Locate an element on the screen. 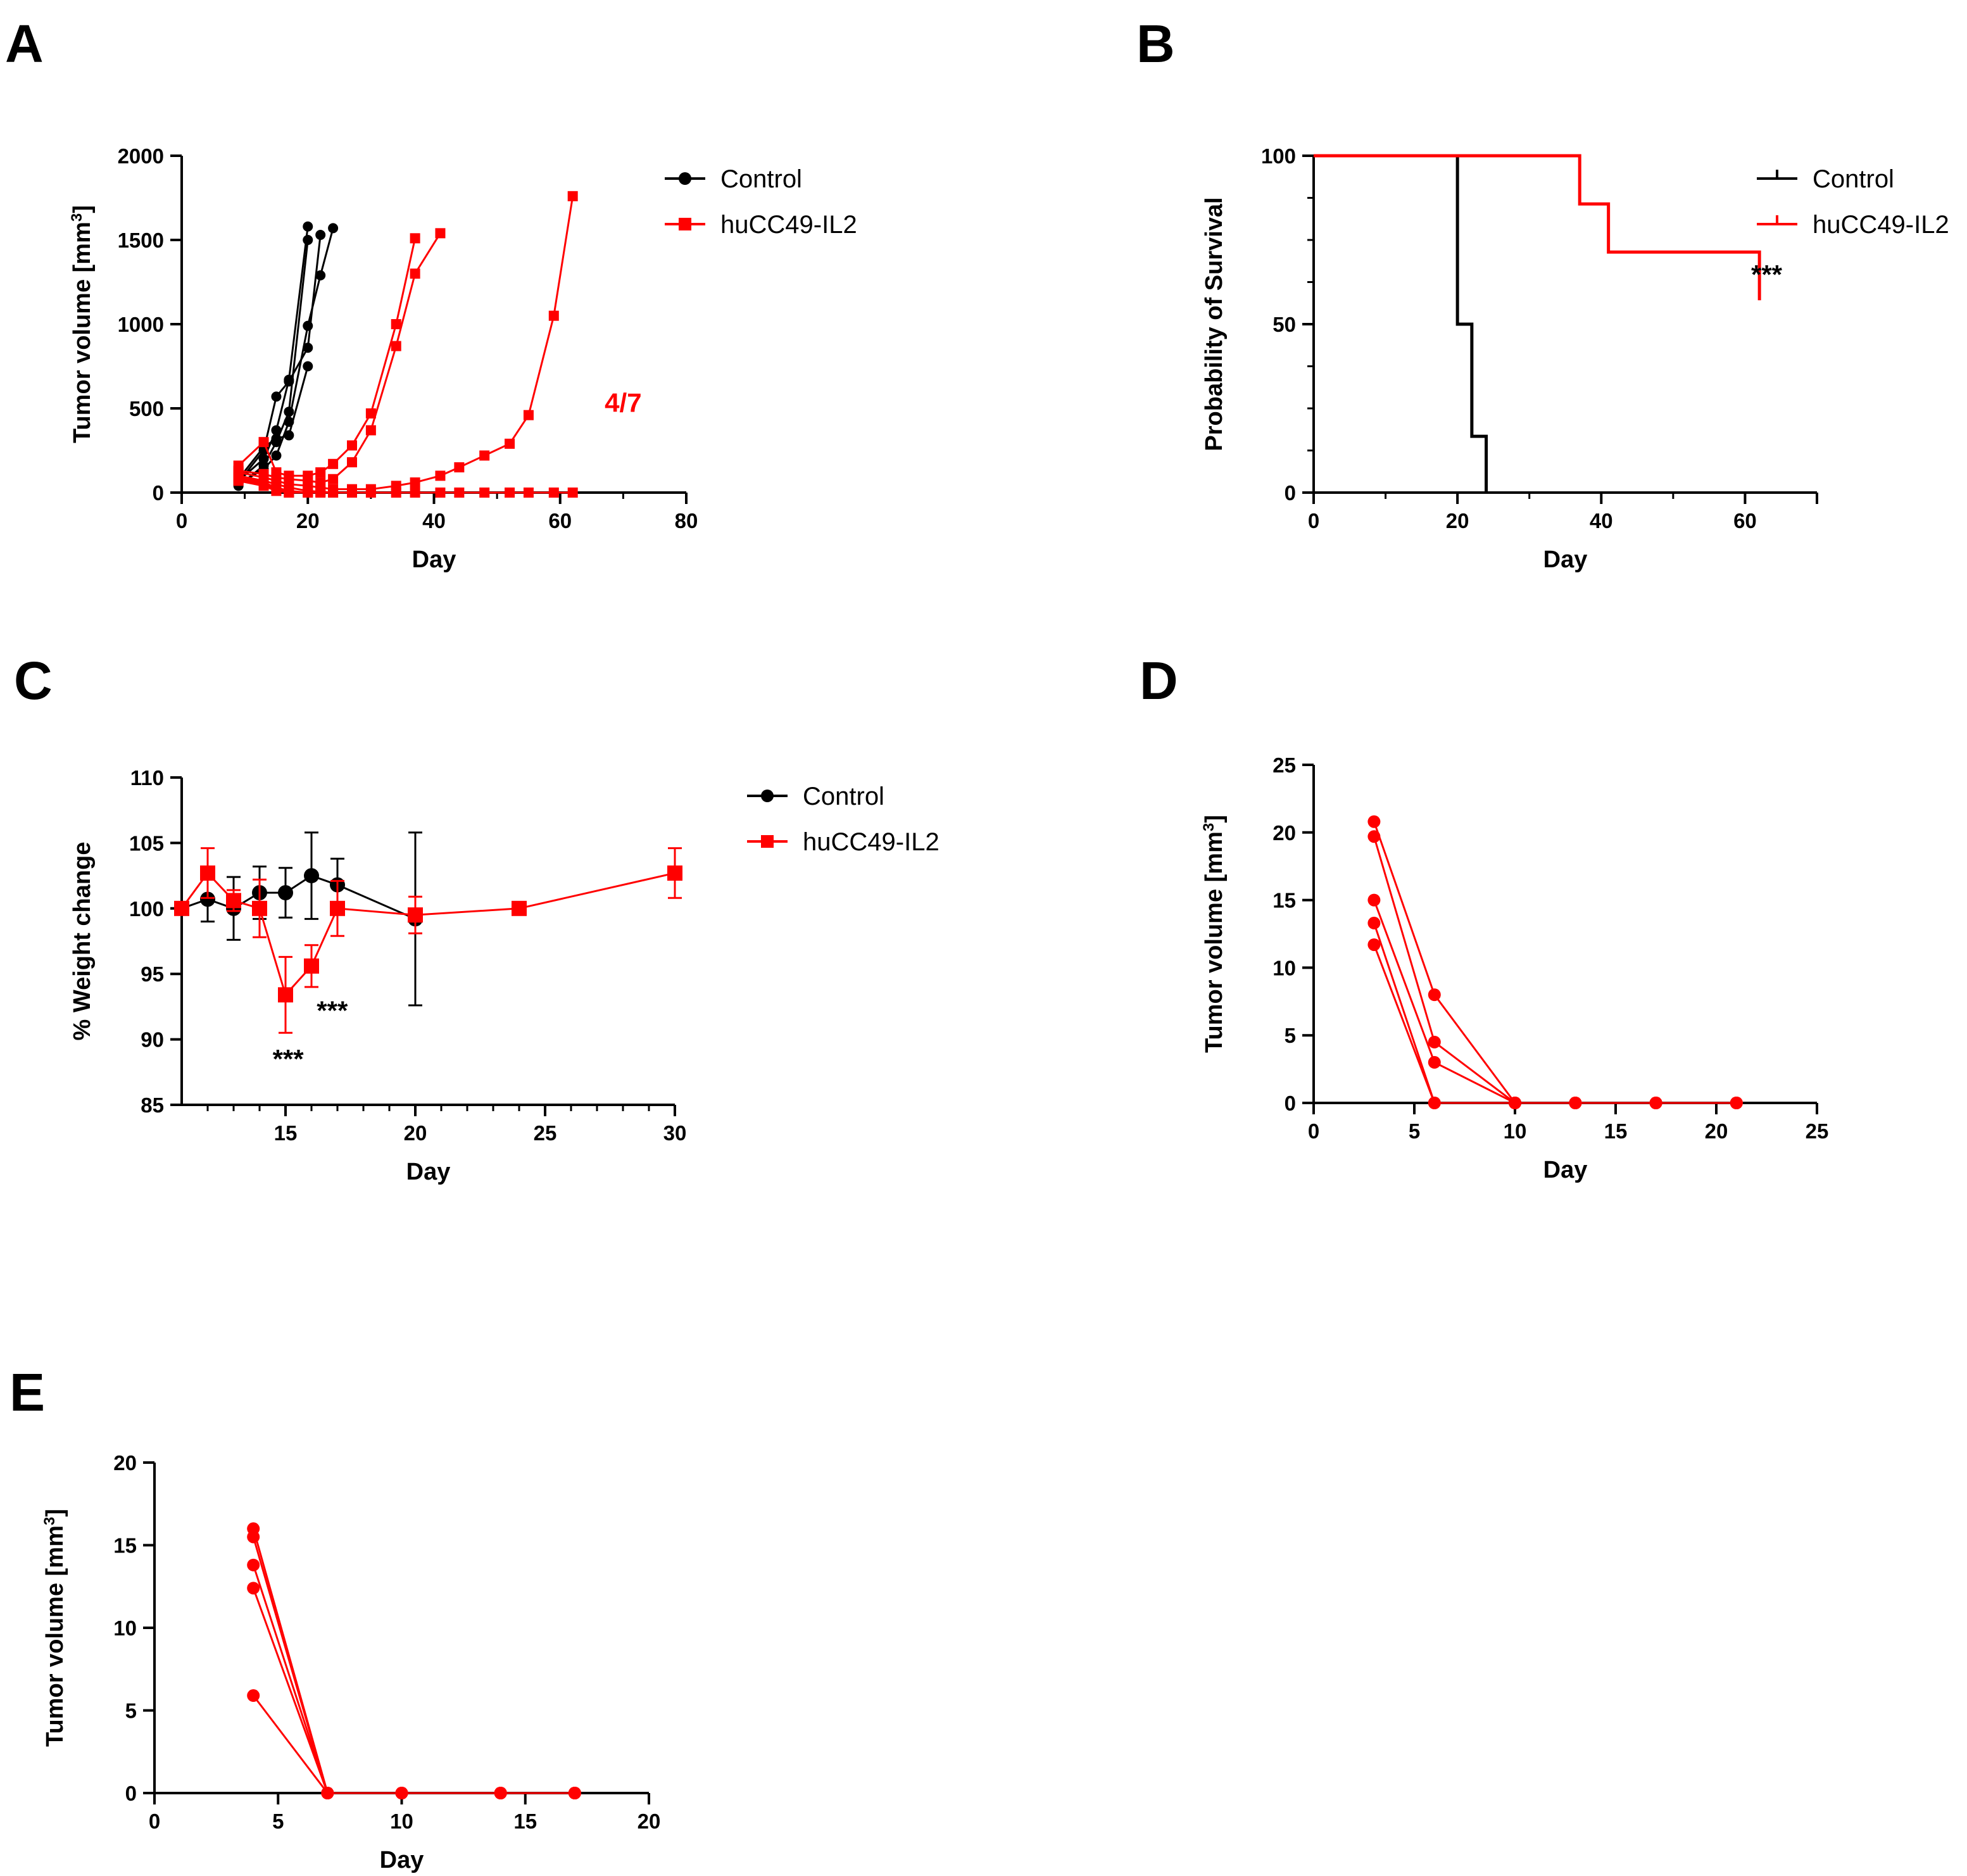 The width and height of the screenshot is (1967, 1876). x-axis-label-c: Day is located at coordinates (428, 1172).